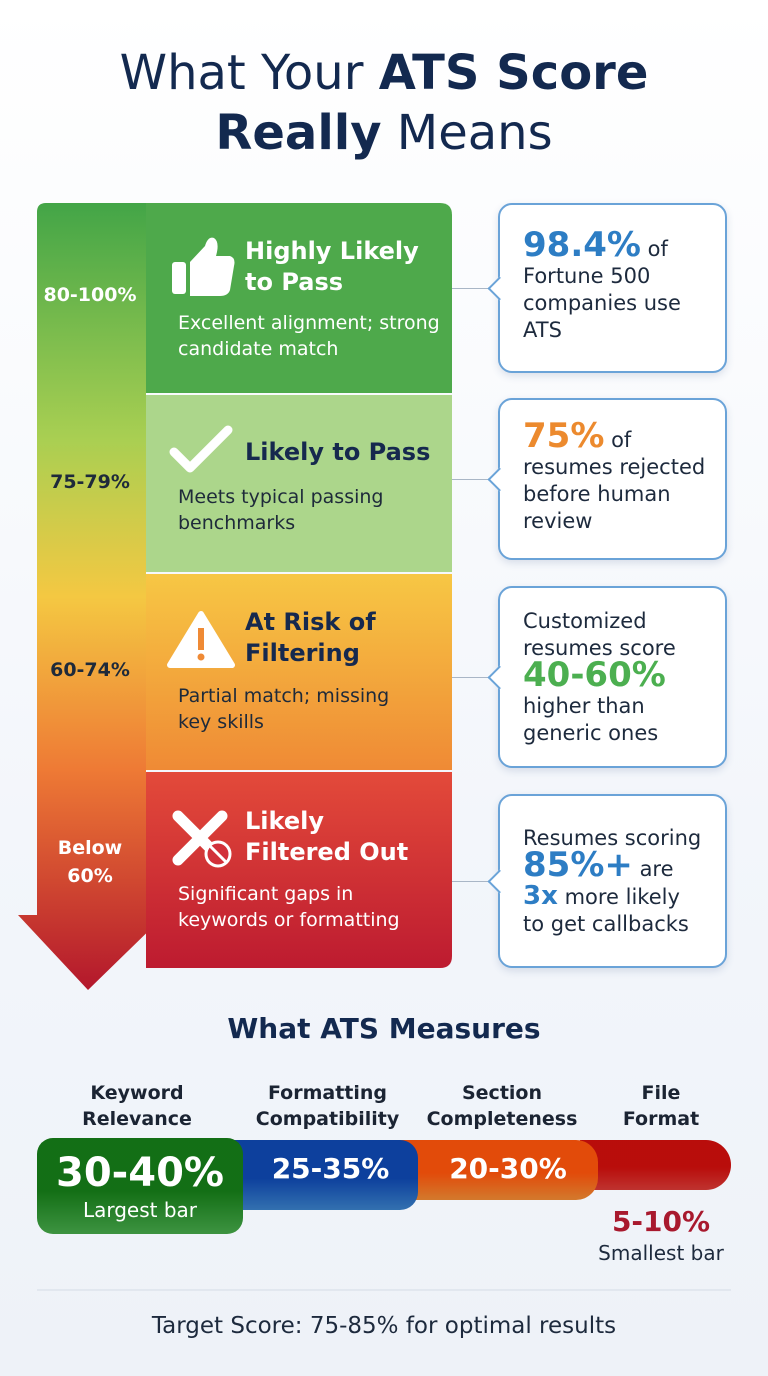  I want to click on measure-range: 25-35%, so click(330, 1168).